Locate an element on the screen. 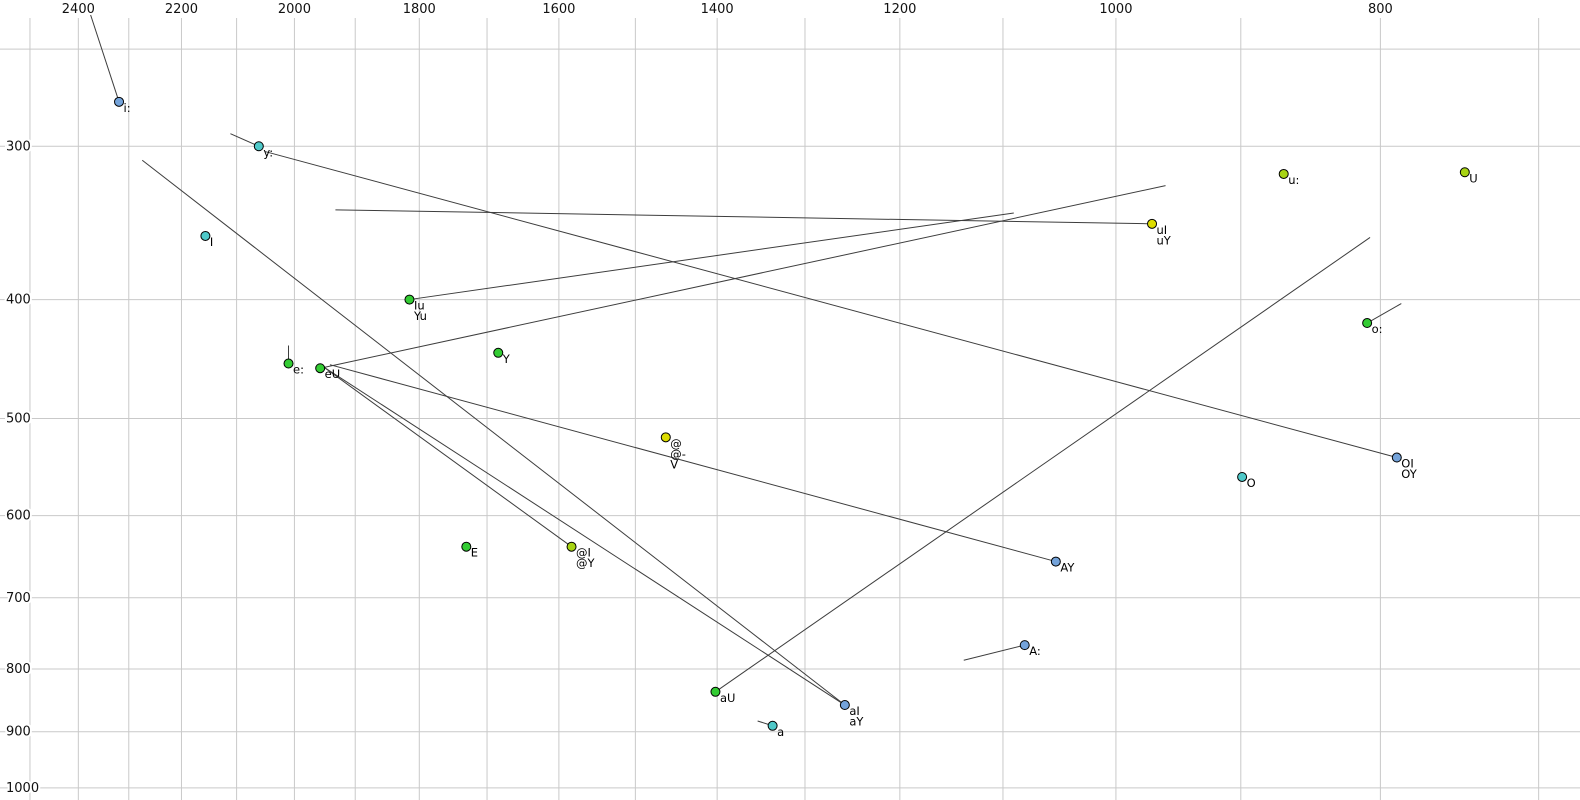 The width and height of the screenshot is (1580, 800). point-label: U is located at coordinates (1473, 178).